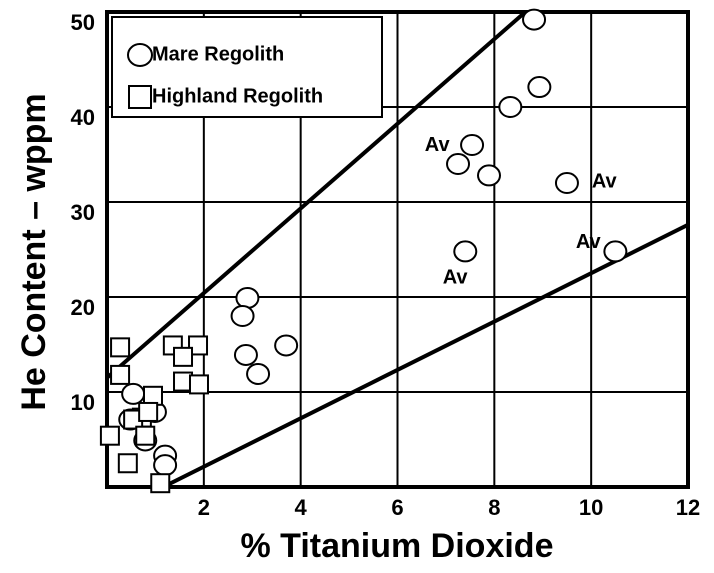 Image resolution: width=714 pixels, height=573 pixels. What do you see at coordinates (83, 307) in the screenshot?
I see `y-tick-label: 20` at bounding box center [83, 307].